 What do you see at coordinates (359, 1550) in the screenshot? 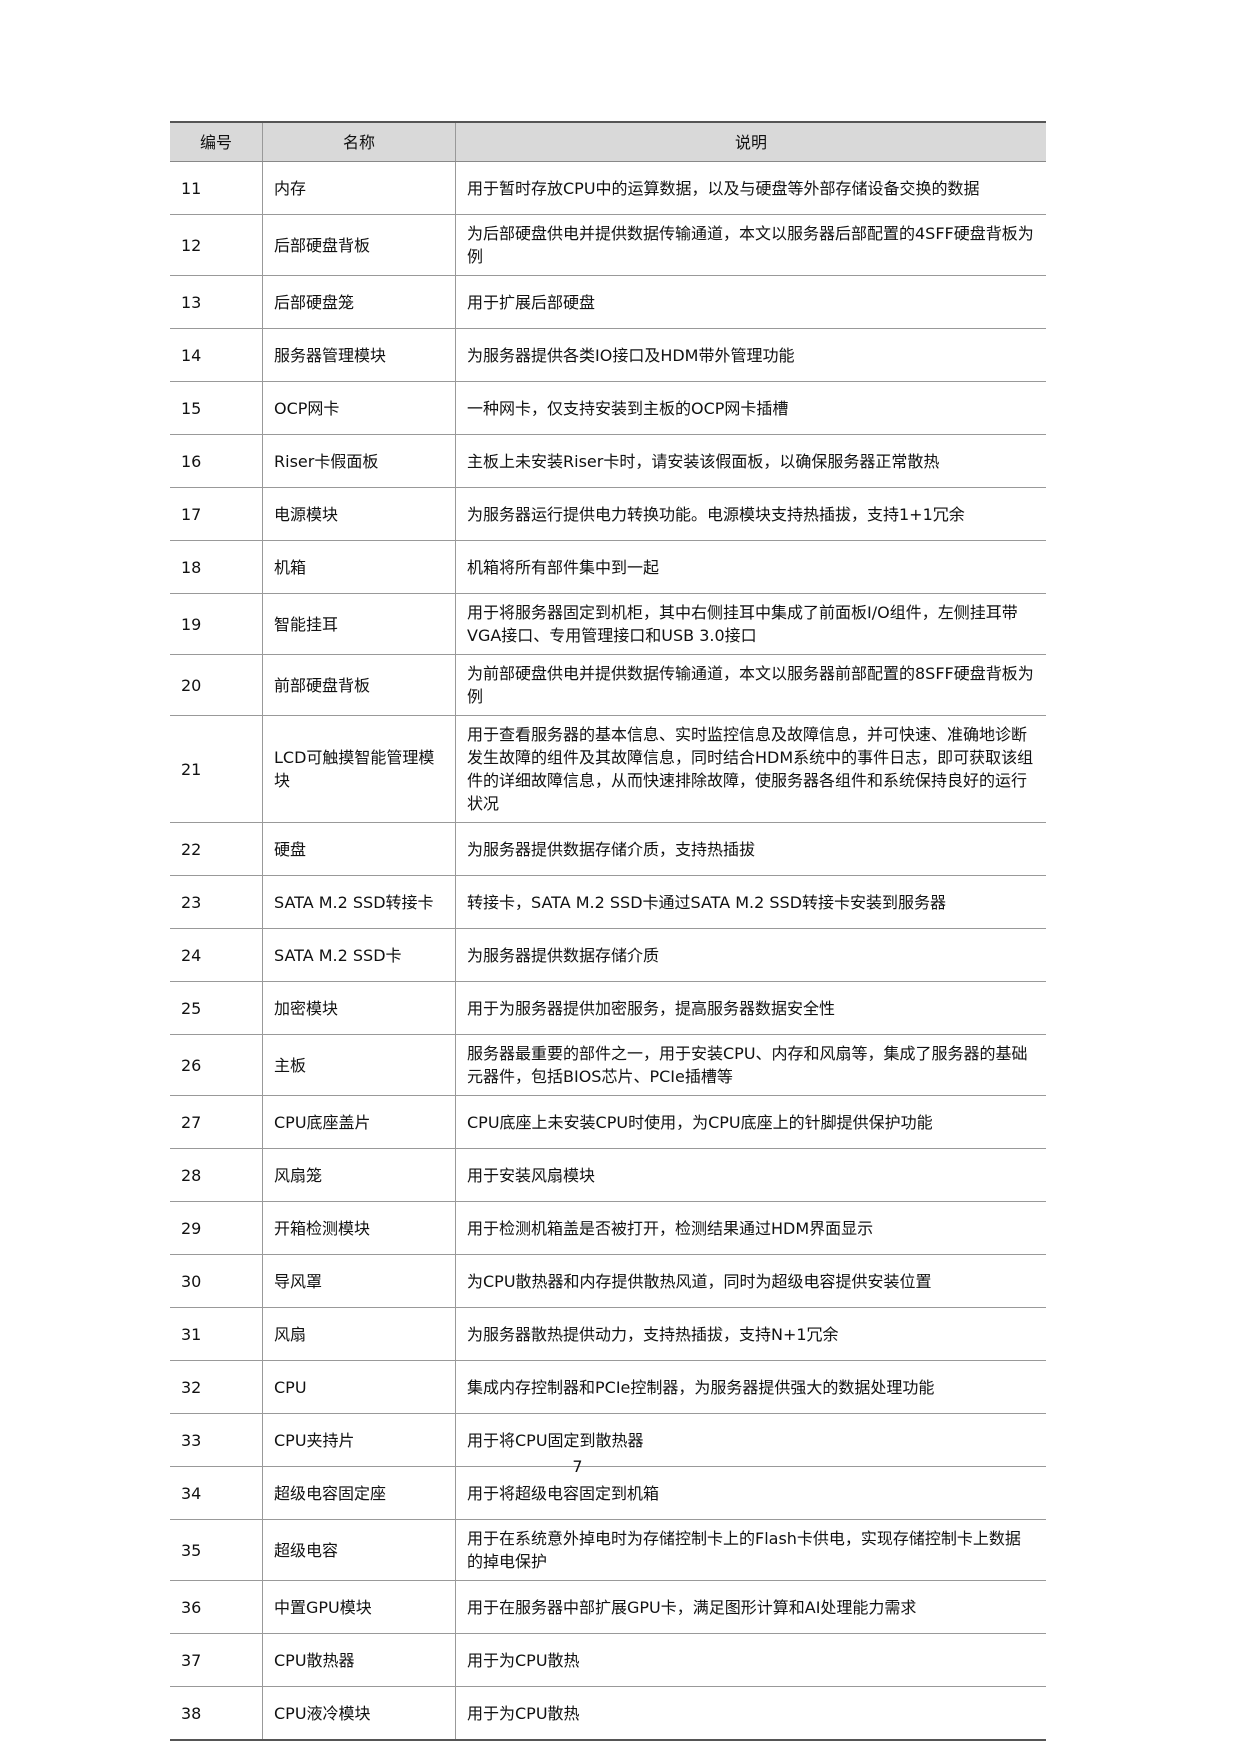
I see `cell-name: 超级电容` at bounding box center [359, 1550].